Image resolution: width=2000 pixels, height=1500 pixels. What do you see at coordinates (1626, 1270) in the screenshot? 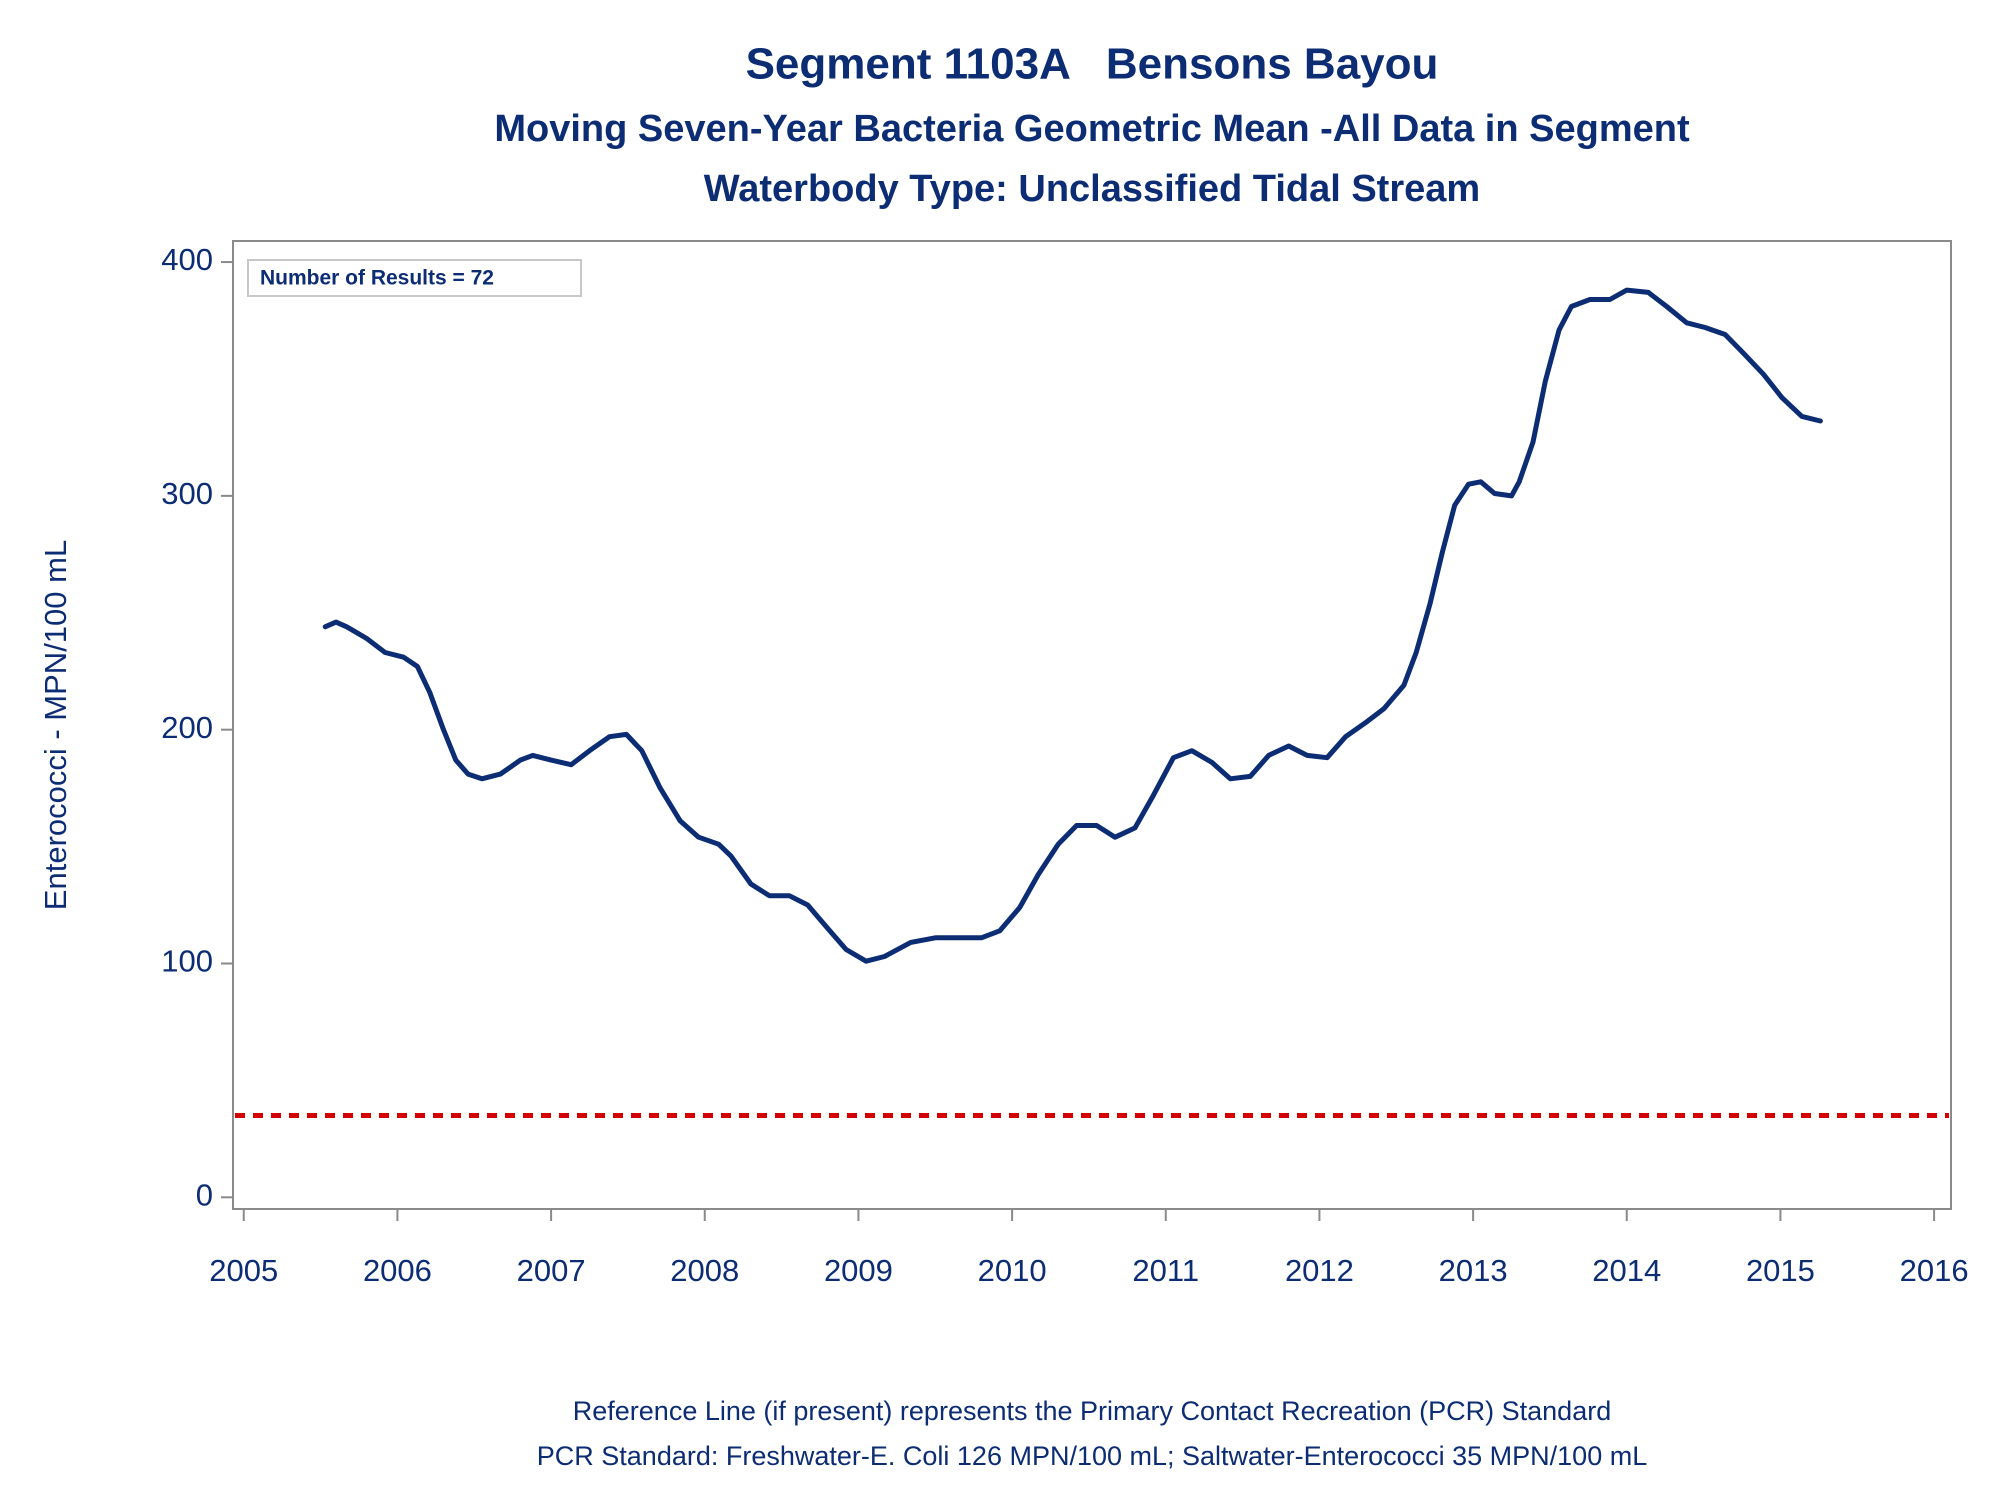
I see `x-tick-label: 2014` at bounding box center [1626, 1270].